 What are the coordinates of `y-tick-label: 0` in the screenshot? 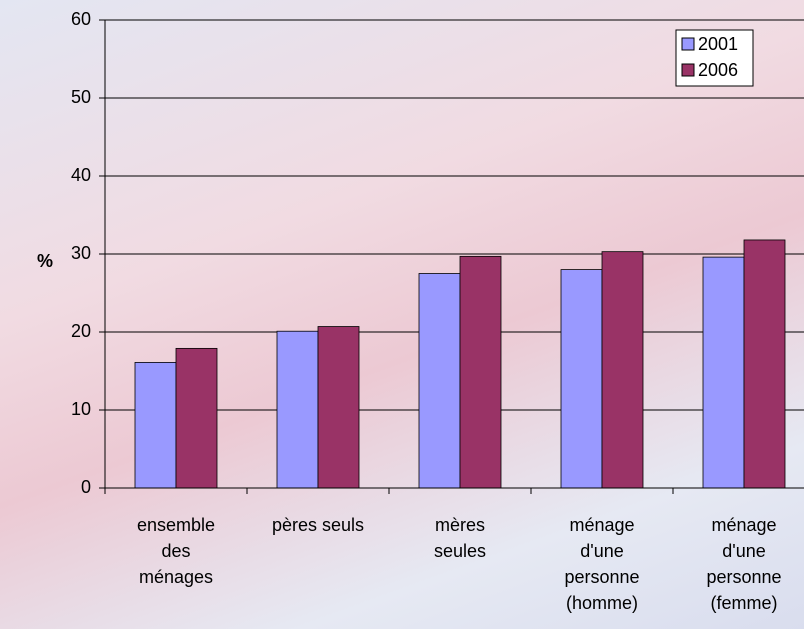 It's located at (86, 487).